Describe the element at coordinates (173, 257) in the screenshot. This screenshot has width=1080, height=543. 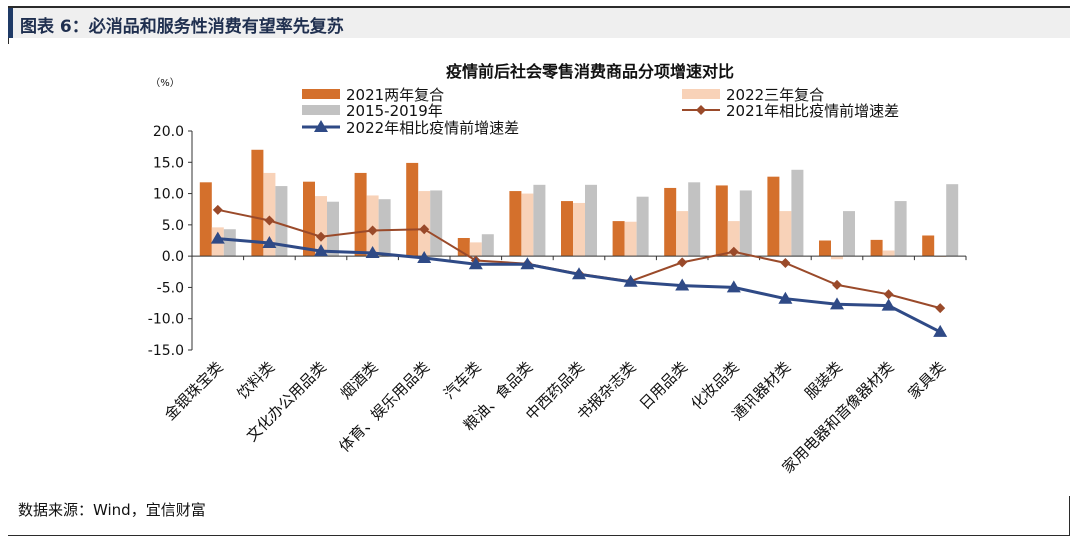
I see `y-tick-label: 0.0` at that location.